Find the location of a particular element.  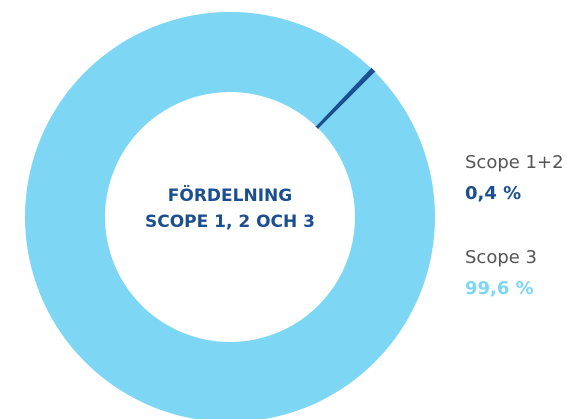

legend-value: 99,6 % is located at coordinates (499, 288).